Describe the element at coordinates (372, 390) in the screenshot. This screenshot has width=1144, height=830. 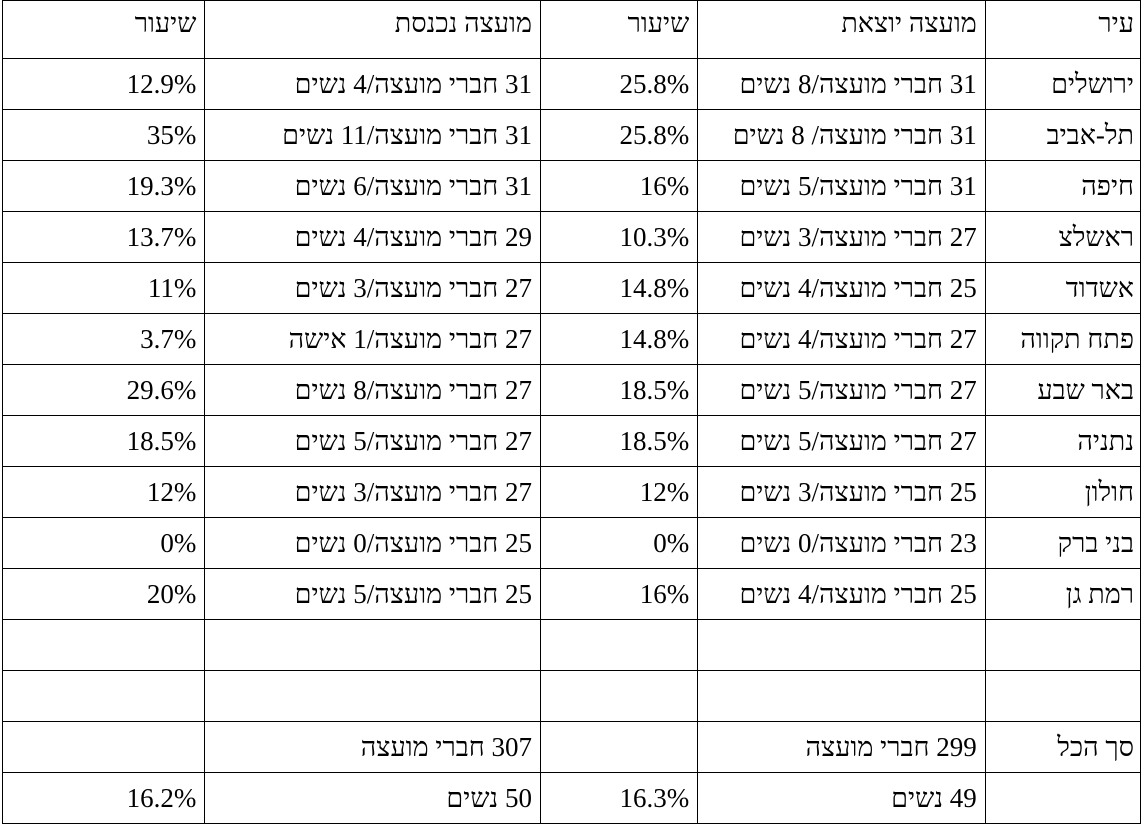
I see `incoming-council-cell: 27 חברי מועצה/8 נשים` at that location.